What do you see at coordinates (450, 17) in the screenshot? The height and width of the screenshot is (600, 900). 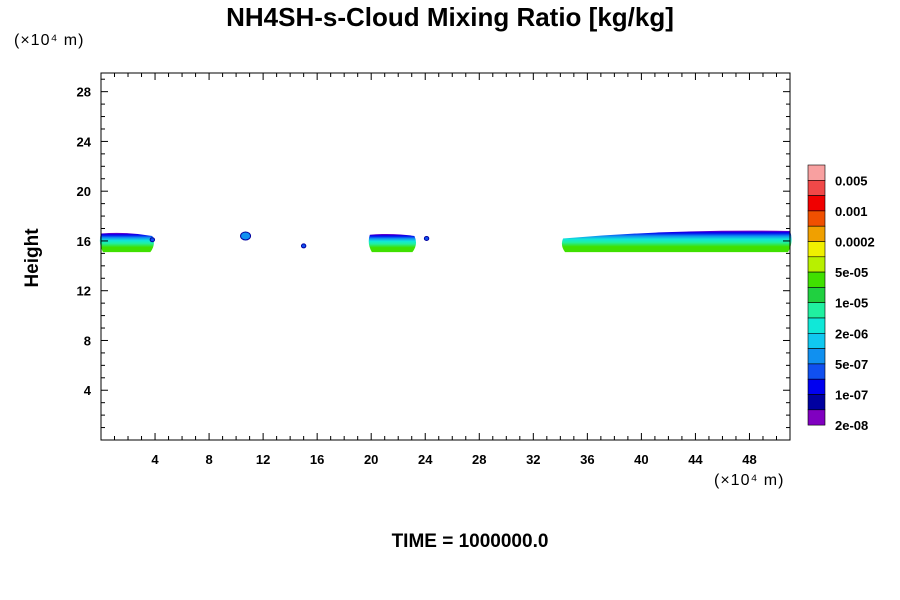 I see `chart-title: NH4SH-s-Cloud Mixing Ratio [kg/kg]` at bounding box center [450, 17].